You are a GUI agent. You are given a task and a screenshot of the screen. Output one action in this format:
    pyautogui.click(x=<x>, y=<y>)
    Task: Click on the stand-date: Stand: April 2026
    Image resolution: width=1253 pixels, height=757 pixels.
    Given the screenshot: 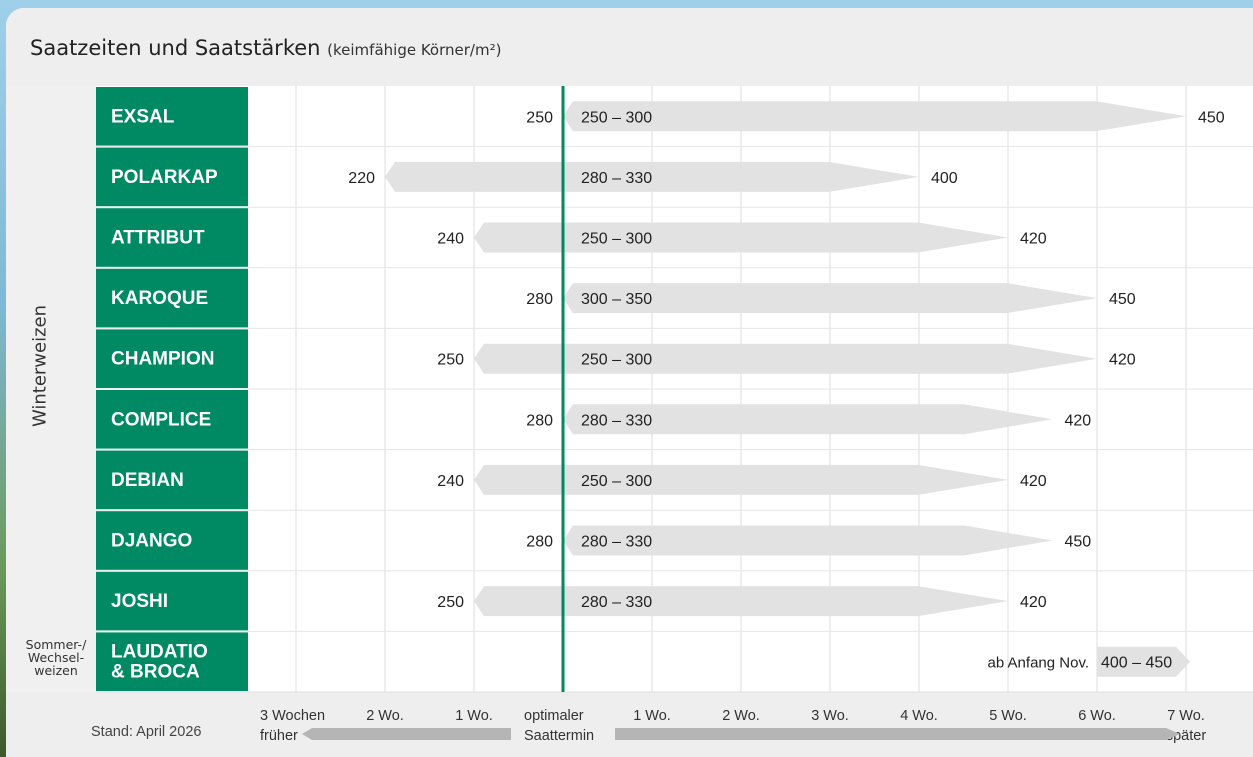 What is the action you would take?
    pyautogui.click(x=146, y=732)
    